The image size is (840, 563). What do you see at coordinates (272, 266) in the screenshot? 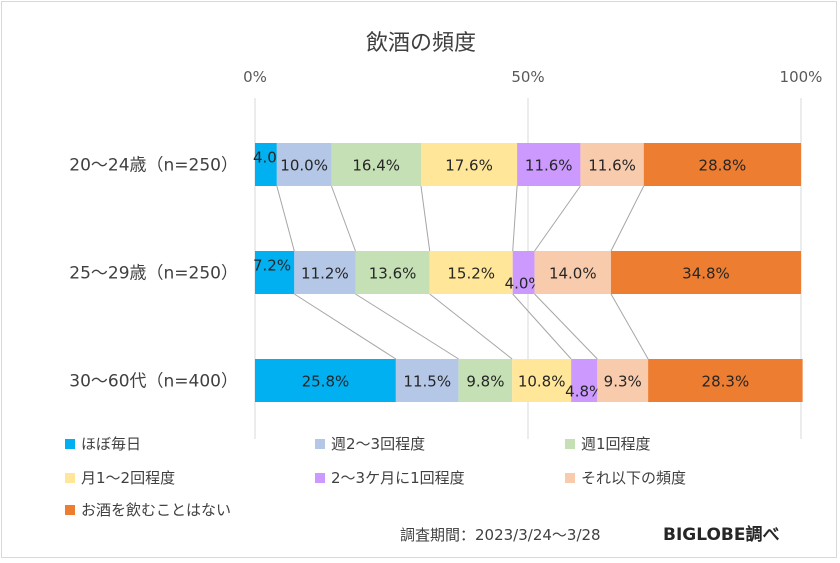
I see `data-label: 7.2%` at bounding box center [272, 266].